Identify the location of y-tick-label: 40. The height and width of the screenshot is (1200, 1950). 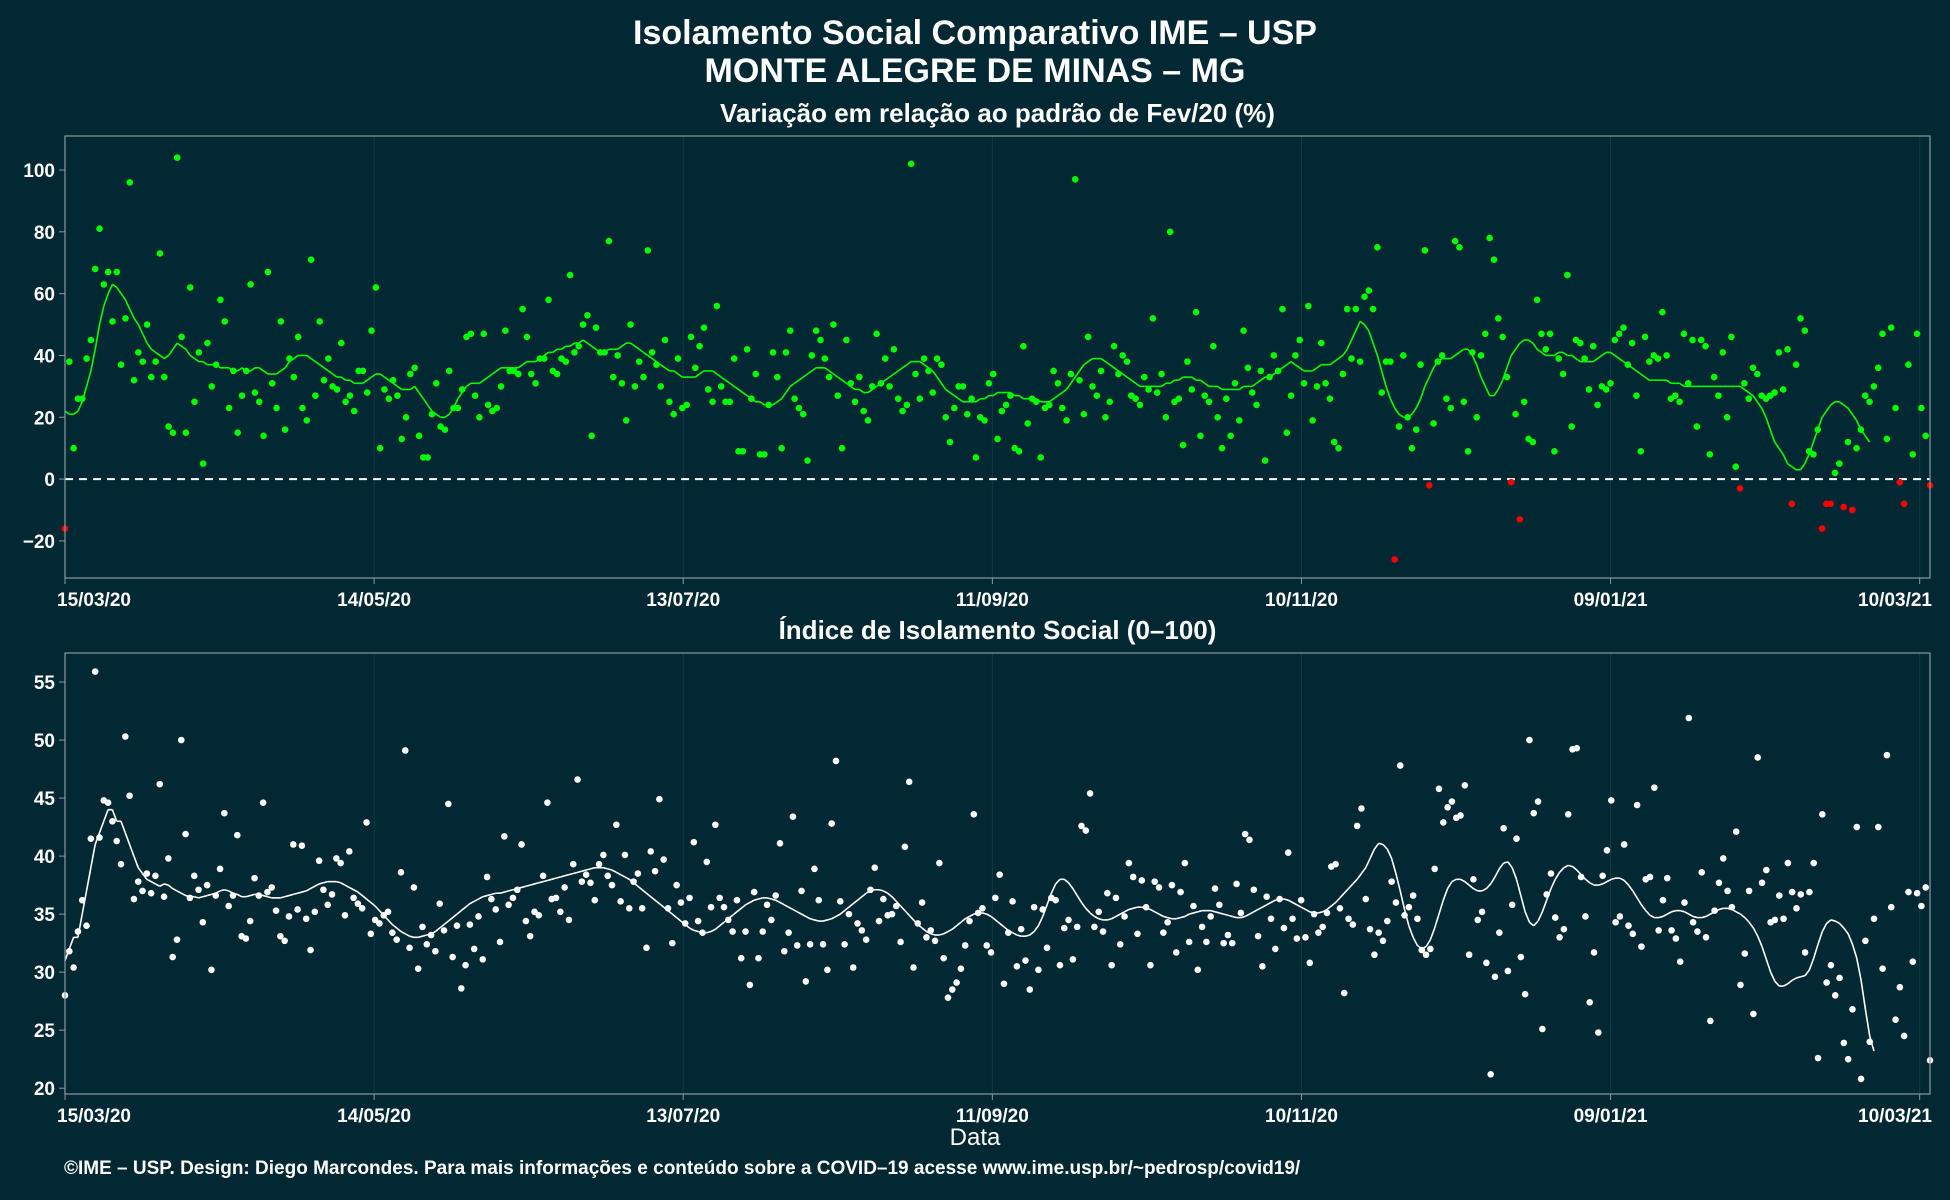
(44, 857).